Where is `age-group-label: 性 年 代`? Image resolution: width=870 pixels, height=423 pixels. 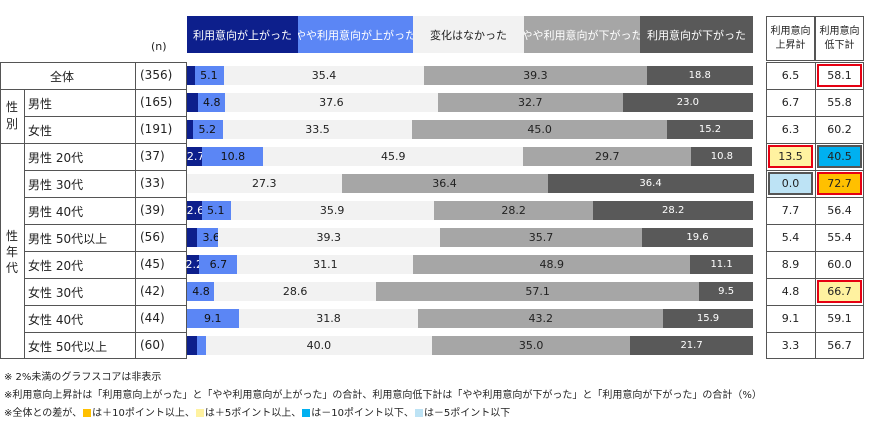
age-group-label: 性 年 代 is located at coordinates (12, 252).